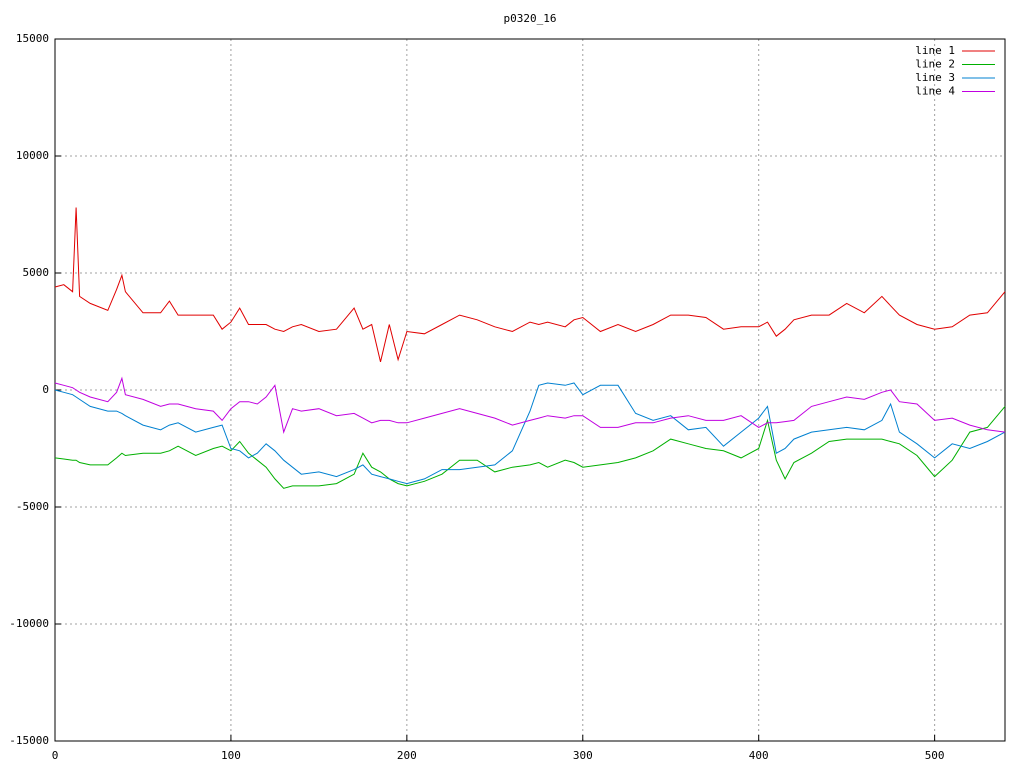 Image resolution: width=1024 pixels, height=768 pixels. I want to click on x-tick-label: 500, so click(935, 755).